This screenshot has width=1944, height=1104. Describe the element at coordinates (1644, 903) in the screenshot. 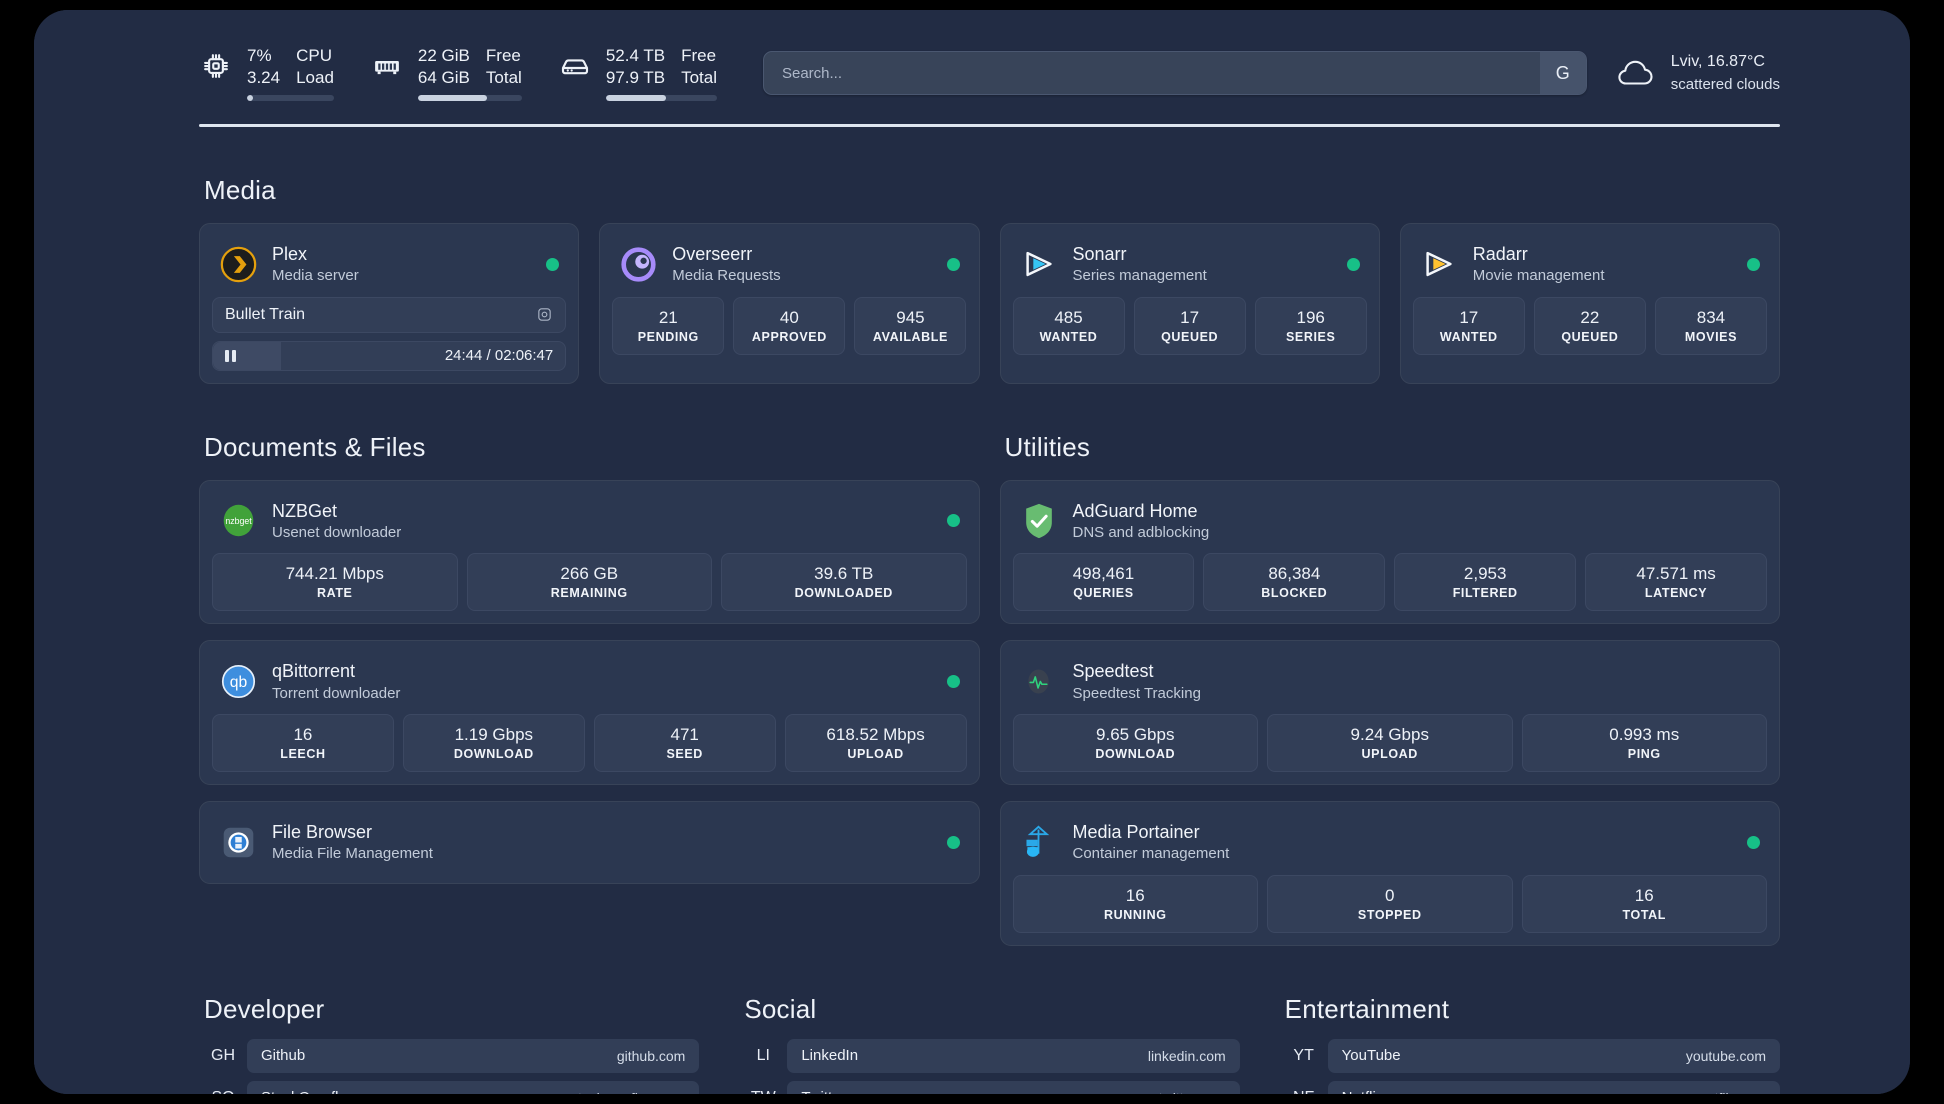

I see `stat-tile: 16 TOTAL` at that location.